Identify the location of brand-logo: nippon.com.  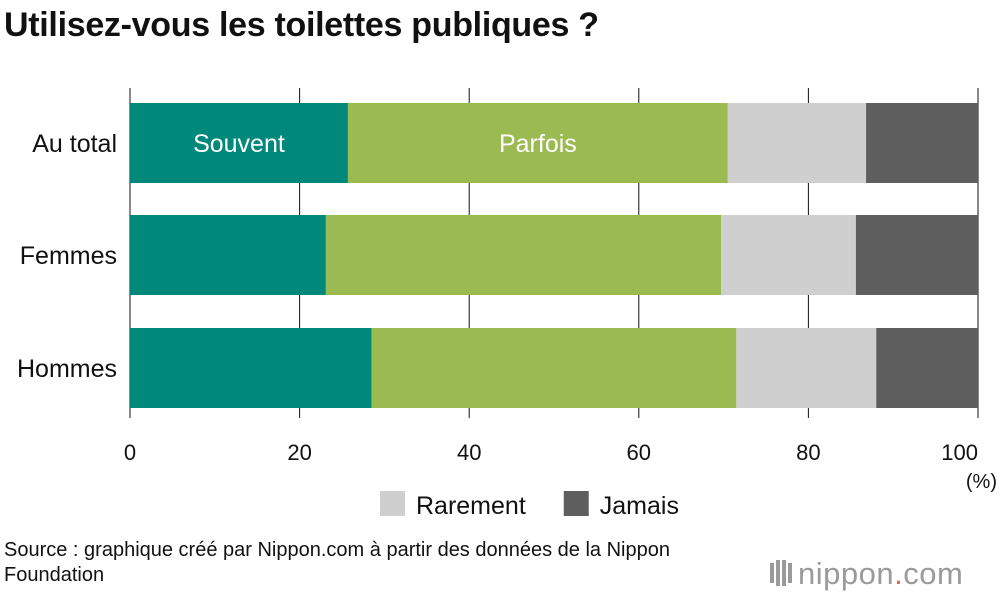
(866, 575).